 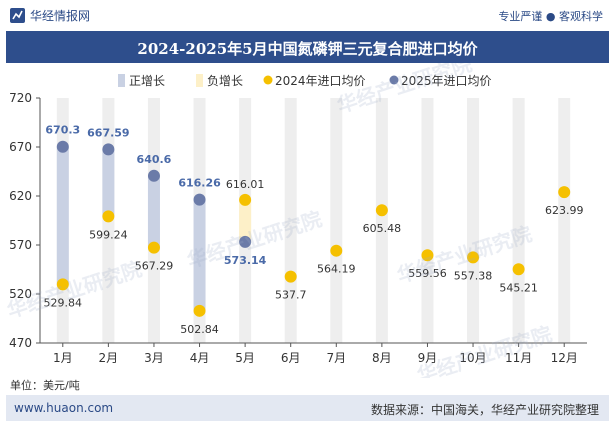 I want to click on x-tick-label: 8月, so click(x=382, y=358).